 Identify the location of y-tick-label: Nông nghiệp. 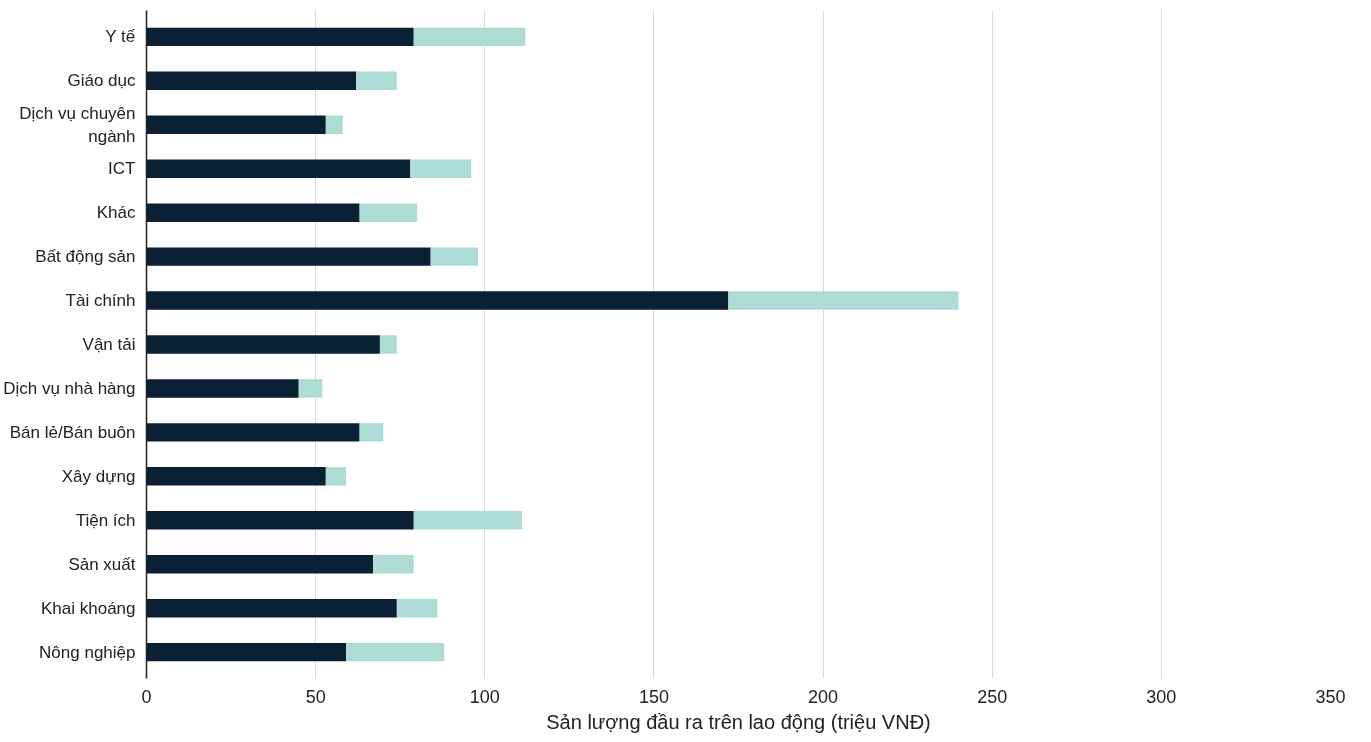
(87, 652).